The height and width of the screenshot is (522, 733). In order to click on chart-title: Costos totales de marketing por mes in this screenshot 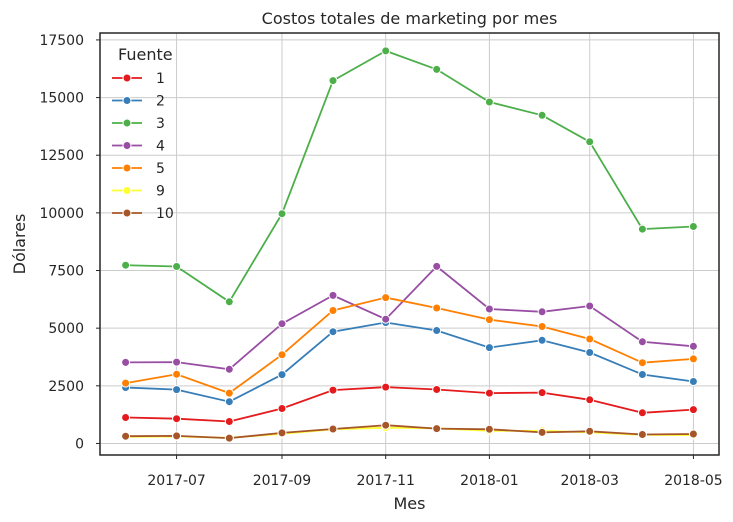, I will do `click(410, 18)`.